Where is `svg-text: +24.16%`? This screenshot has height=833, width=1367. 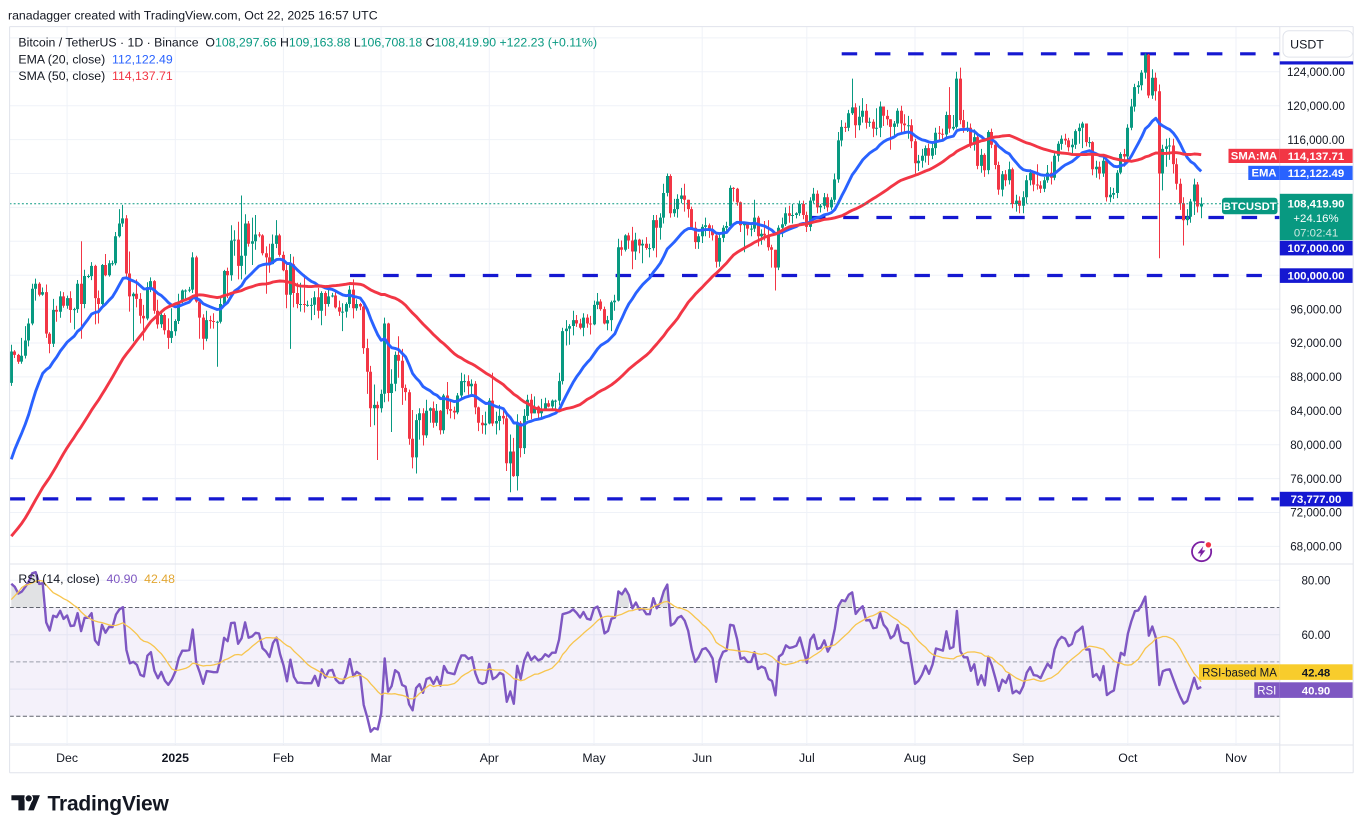 svg-text: +24.16% is located at coordinates (1315, 219).